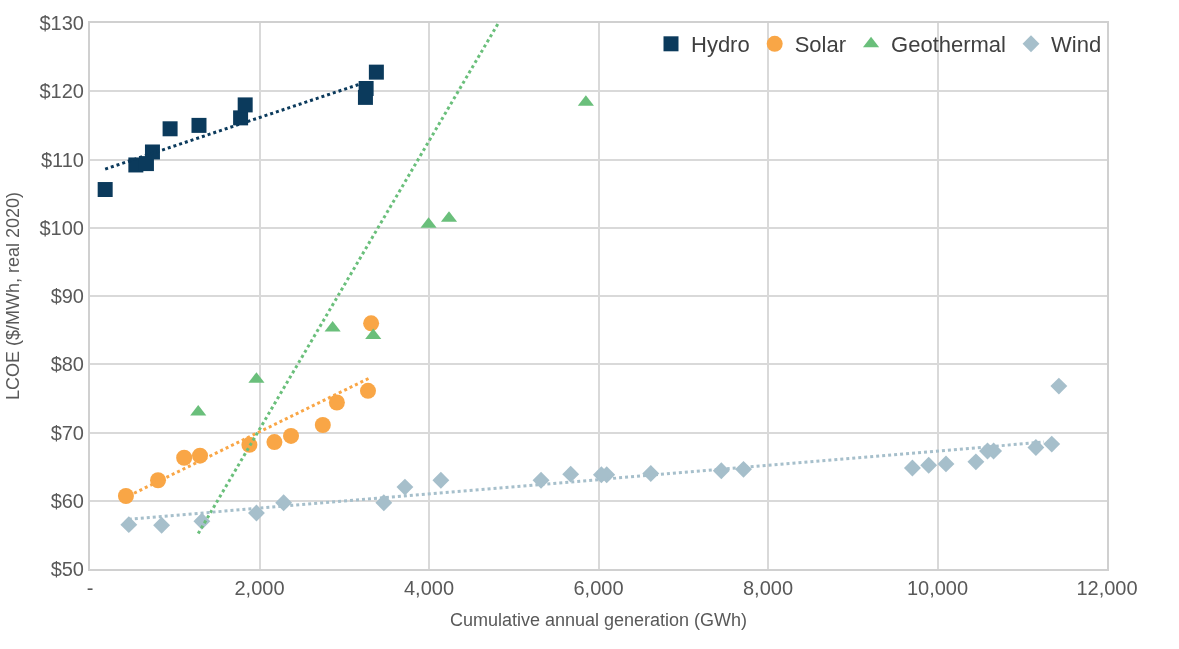 This screenshot has width=1179, height=649. Describe the element at coordinates (598, 588) in the screenshot. I see `x-tick-label: 6,000` at that location.